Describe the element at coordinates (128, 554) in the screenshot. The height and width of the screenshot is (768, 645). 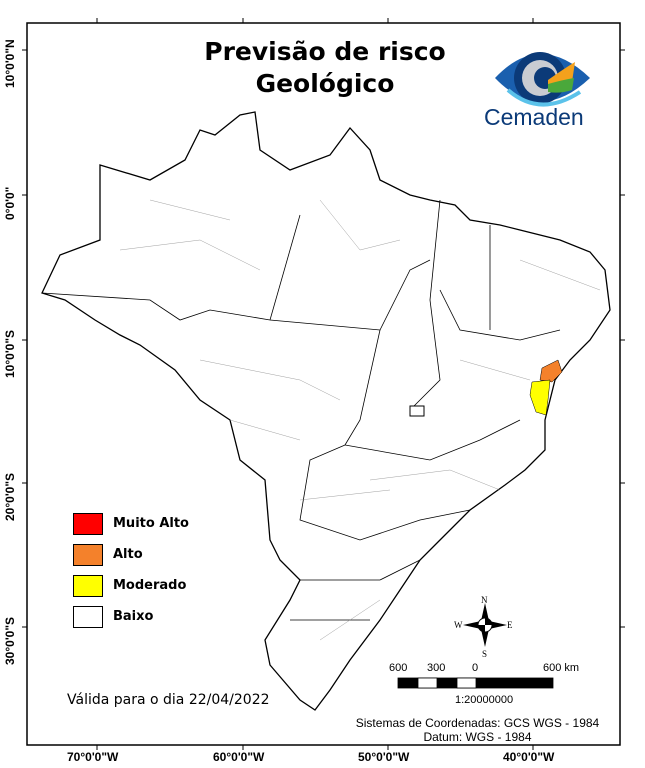
I see `legend-label: Alto` at that location.